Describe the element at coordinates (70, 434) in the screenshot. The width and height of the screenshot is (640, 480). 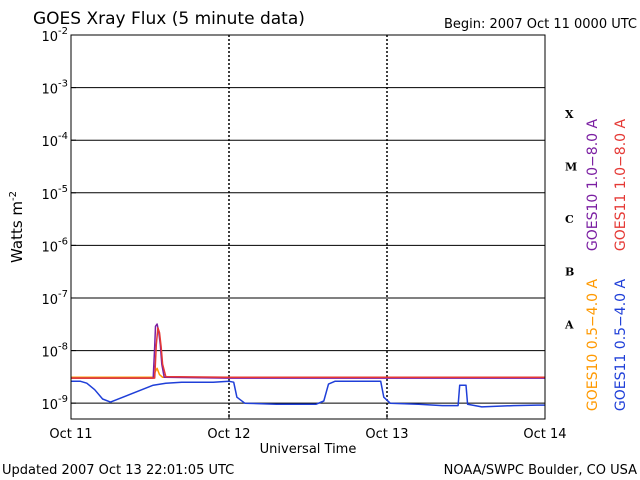
I see `x-tick-label: Oct 11` at that location.